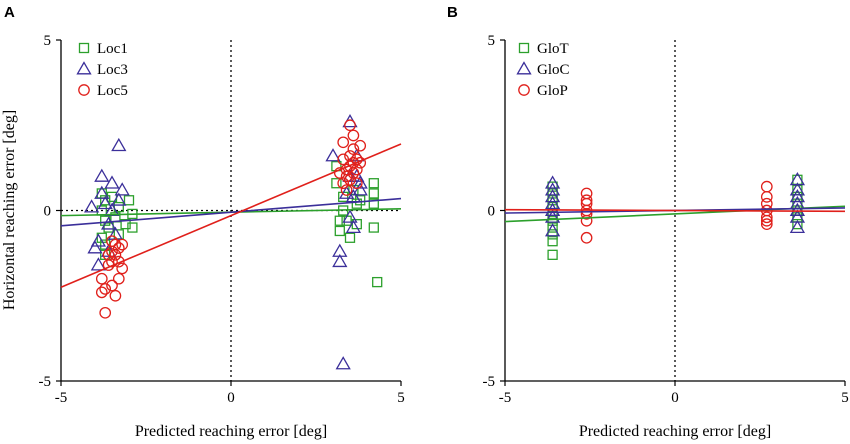 This screenshot has width=850, height=444. Describe the element at coordinates (553, 49) in the screenshot. I see `panel-b-legend-glot-label: GloT` at that location.